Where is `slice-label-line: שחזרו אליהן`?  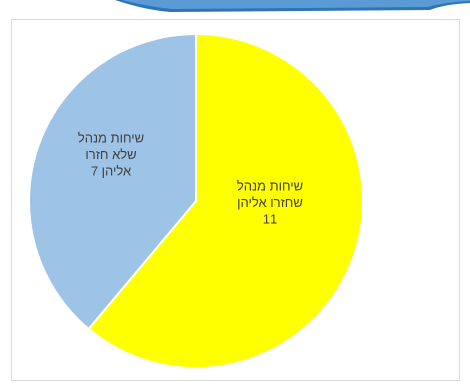
slice-label-line: שחזרו אליהן is located at coordinates (270, 202).